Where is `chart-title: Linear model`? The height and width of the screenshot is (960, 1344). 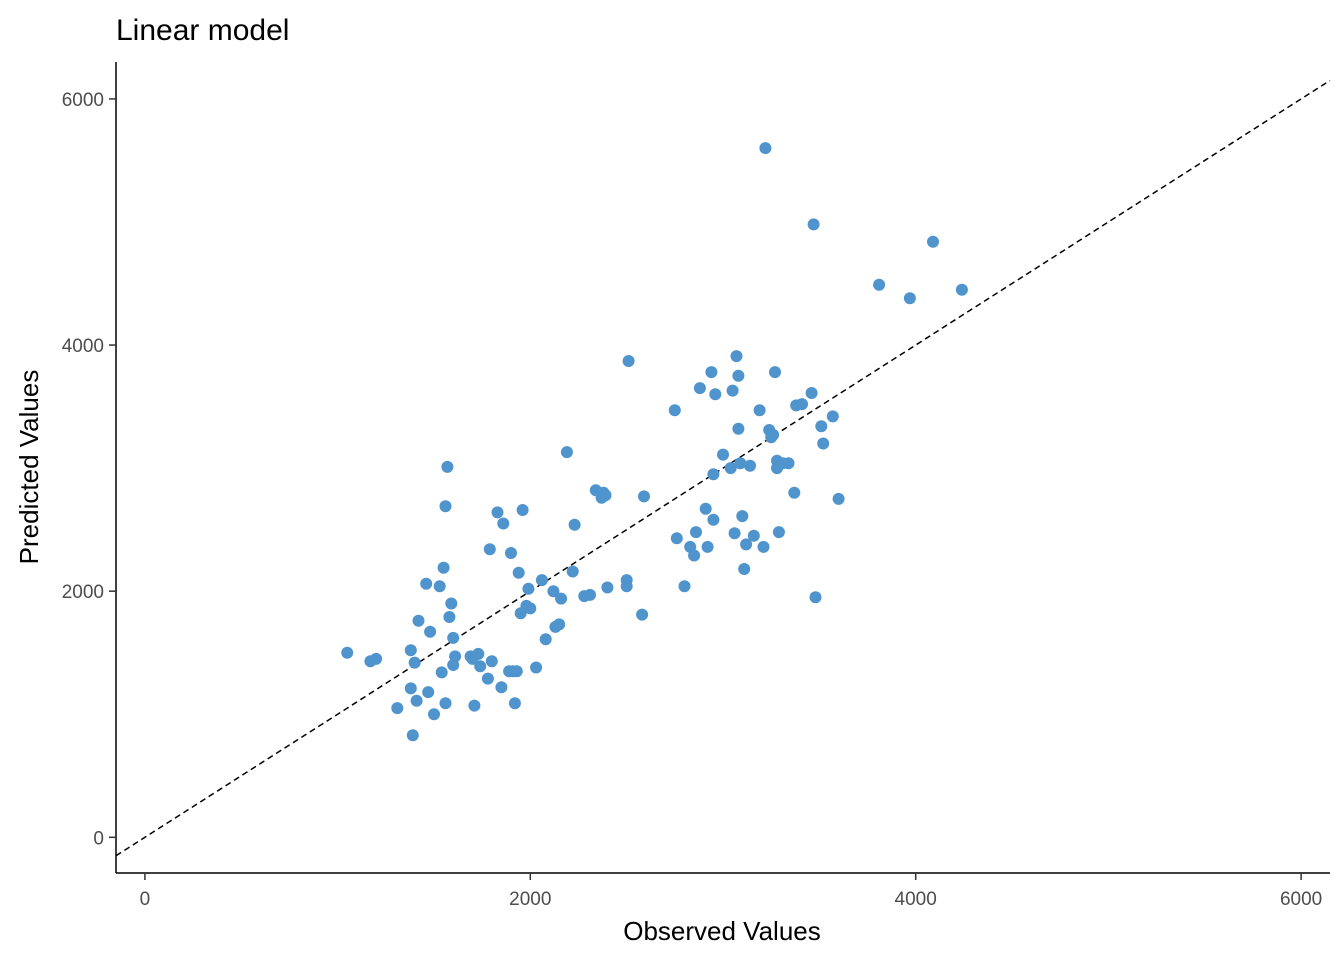 chart-title: Linear model is located at coordinates (202, 30).